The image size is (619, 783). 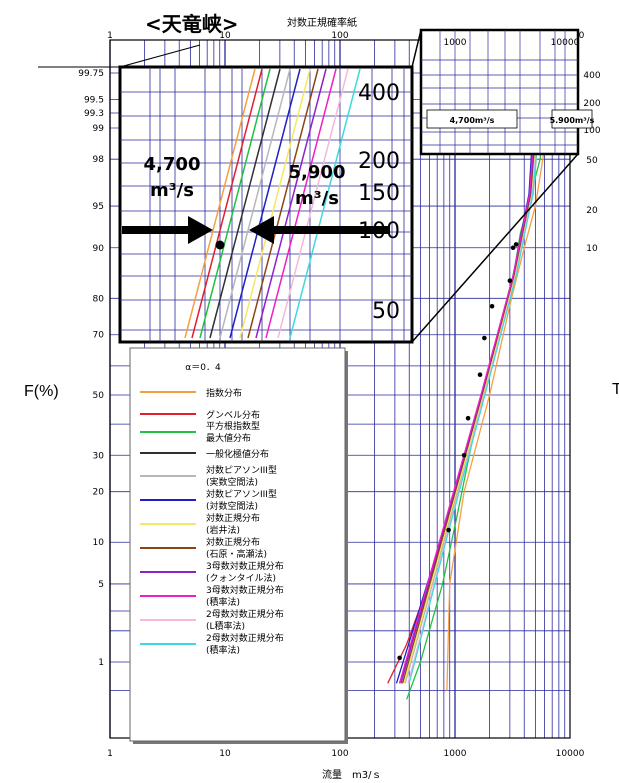 What do you see at coordinates (237, 454) in the screenshot?
I see `legend-label: 一般化極値分布` at bounding box center [237, 454].